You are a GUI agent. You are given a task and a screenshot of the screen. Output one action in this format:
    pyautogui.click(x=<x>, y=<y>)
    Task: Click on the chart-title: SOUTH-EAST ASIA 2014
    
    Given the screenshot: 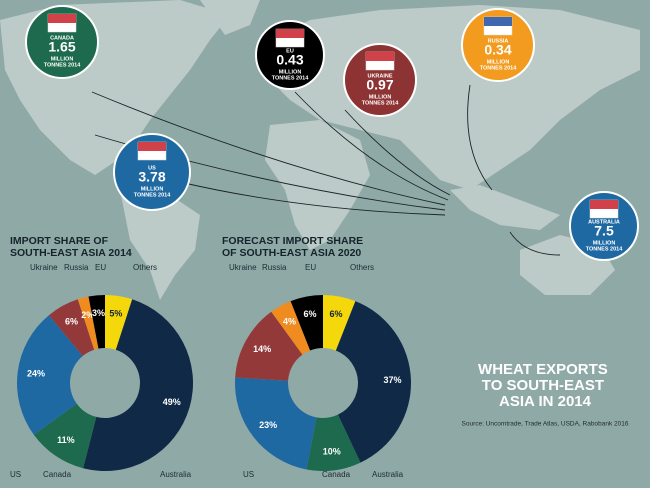 What is the action you would take?
    pyautogui.click(x=71, y=253)
    